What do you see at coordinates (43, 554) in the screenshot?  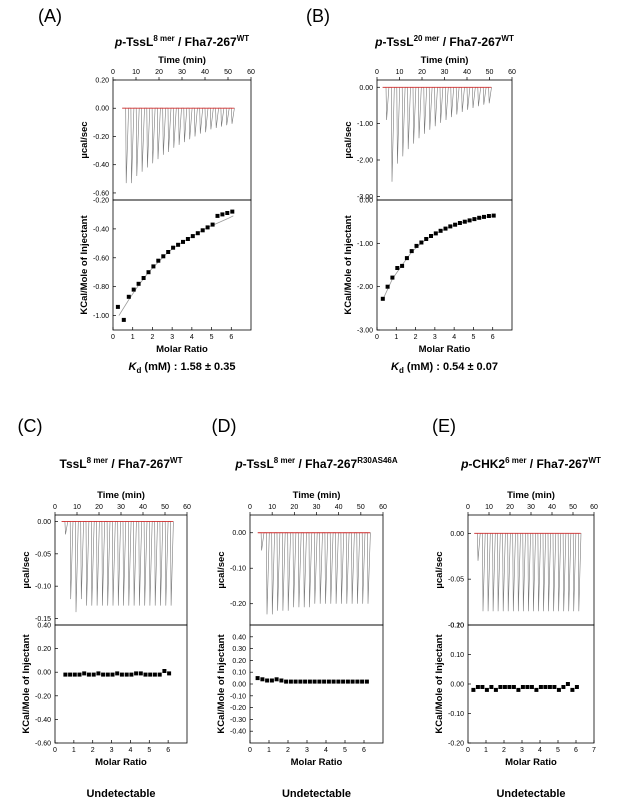 I see `raw-y-tick-label: -0.05` at bounding box center [43, 554].